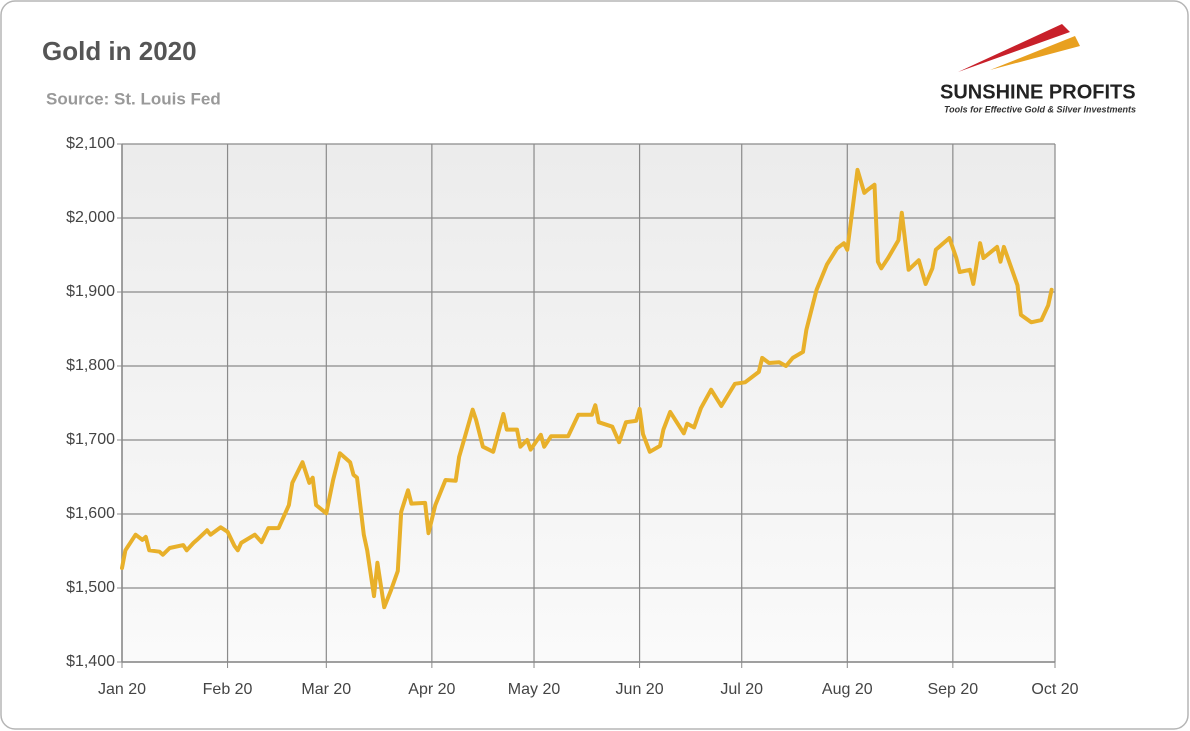 The height and width of the screenshot is (731, 1190). Describe the element at coordinates (90, 661) in the screenshot. I see `y-tick-label: $1,400` at that location.